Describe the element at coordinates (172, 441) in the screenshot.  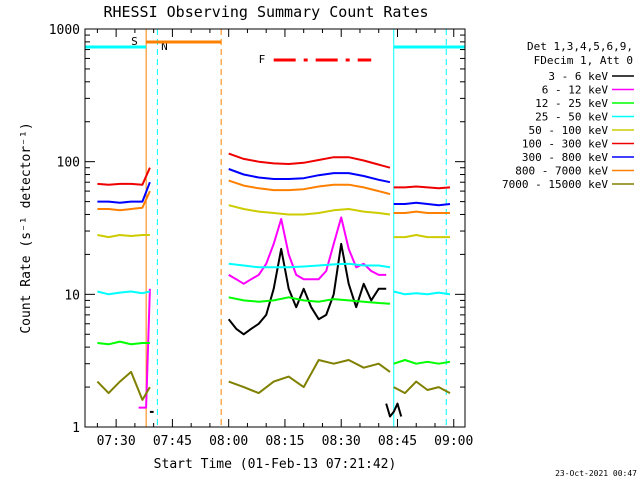
I see `x-tick-label: 07:45` at that location.